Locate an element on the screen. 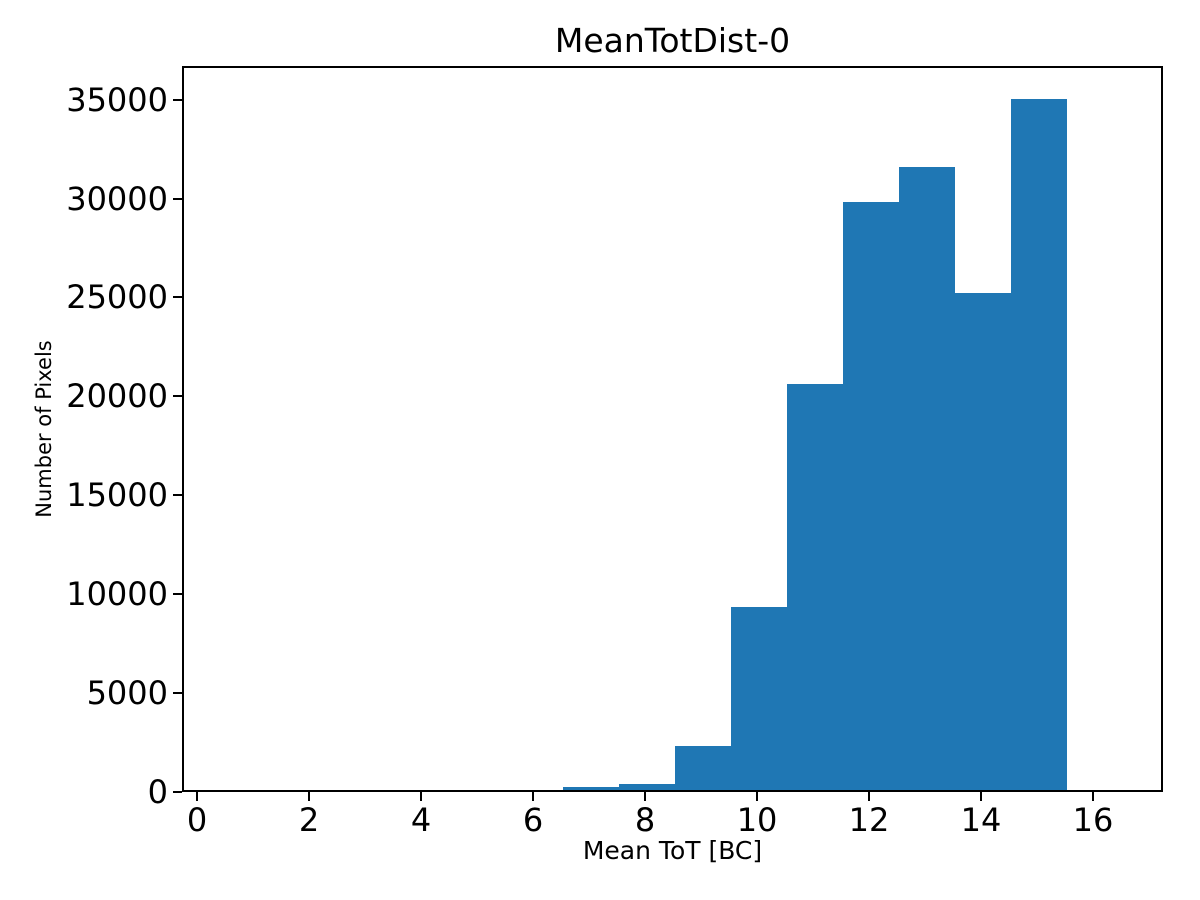  x-tick-label: 0 is located at coordinates (197, 820).